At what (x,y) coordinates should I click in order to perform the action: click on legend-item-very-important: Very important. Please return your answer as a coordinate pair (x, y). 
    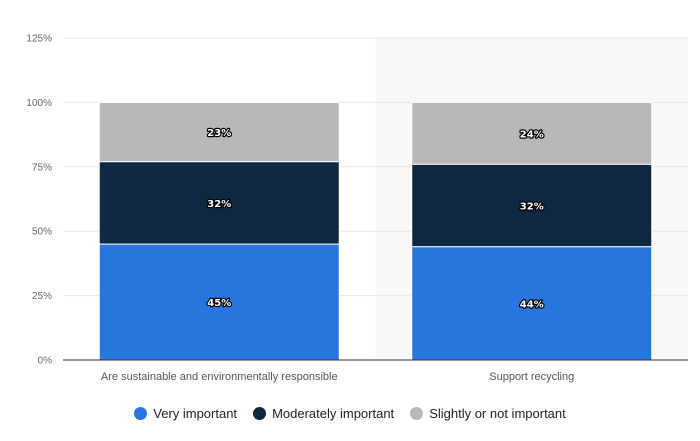
    Looking at the image, I should click on (185, 413).